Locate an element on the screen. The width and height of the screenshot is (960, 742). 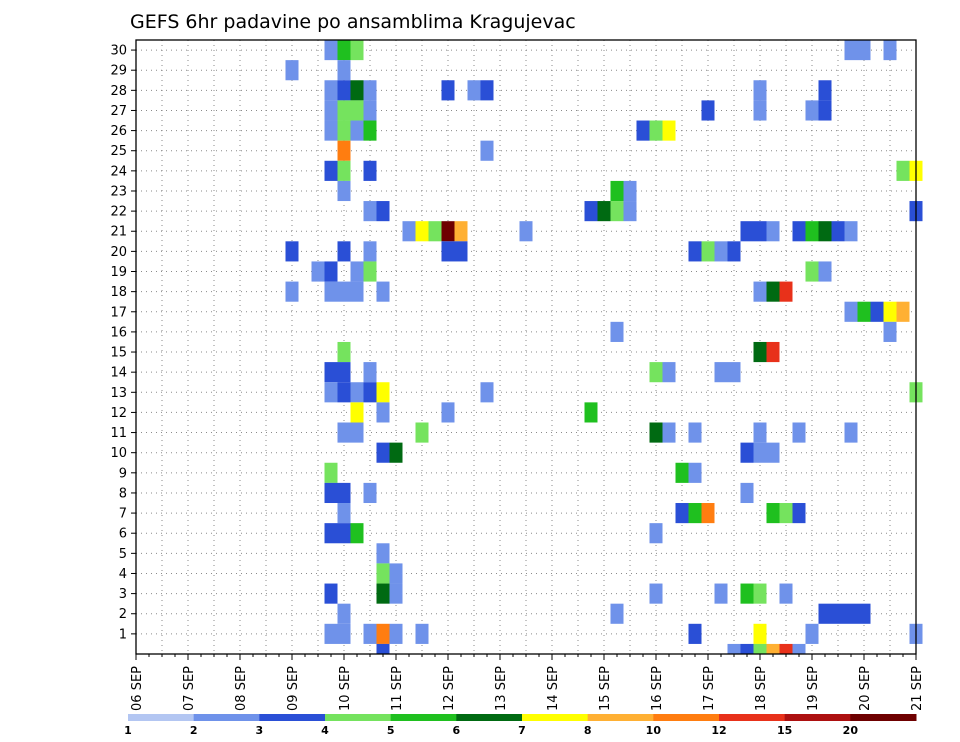
colorbar-label: 15 is located at coordinates (784, 730).